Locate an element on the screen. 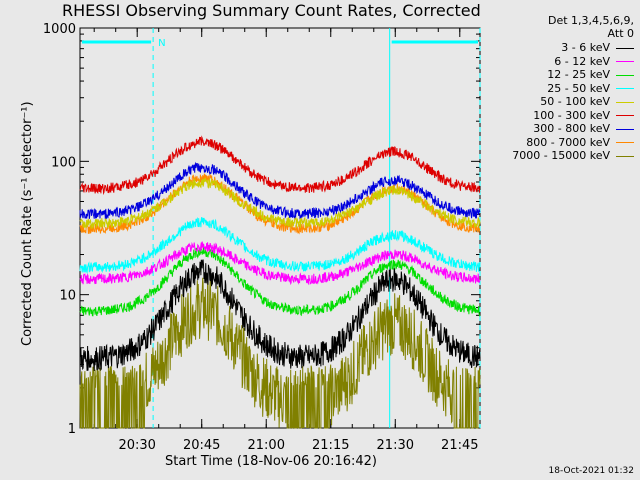 Image resolution: width=640 pixels, height=480 pixels. legend-label: 25 - 50 keV is located at coordinates (578, 88).